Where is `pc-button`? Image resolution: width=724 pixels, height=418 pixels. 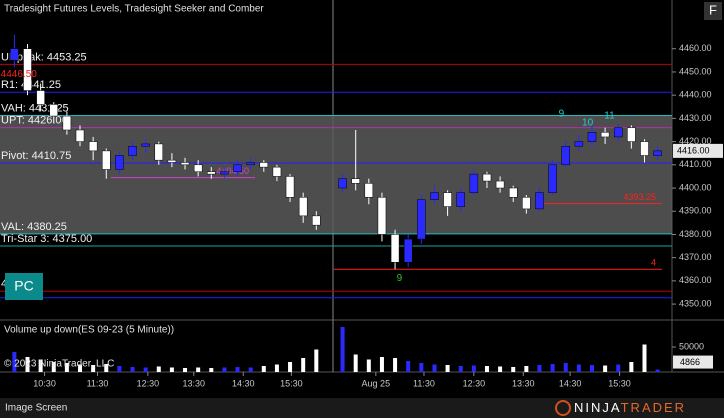 pc-button is located at coordinates (24, 286).